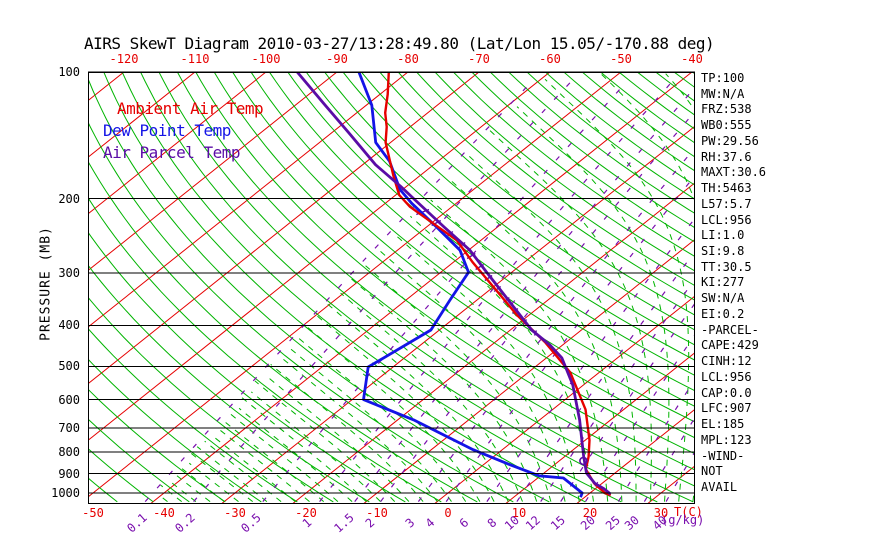  What do you see at coordinates (621, 59) in the screenshot?
I see `top-temp-tick: -50` at bounding box center [621, 59].